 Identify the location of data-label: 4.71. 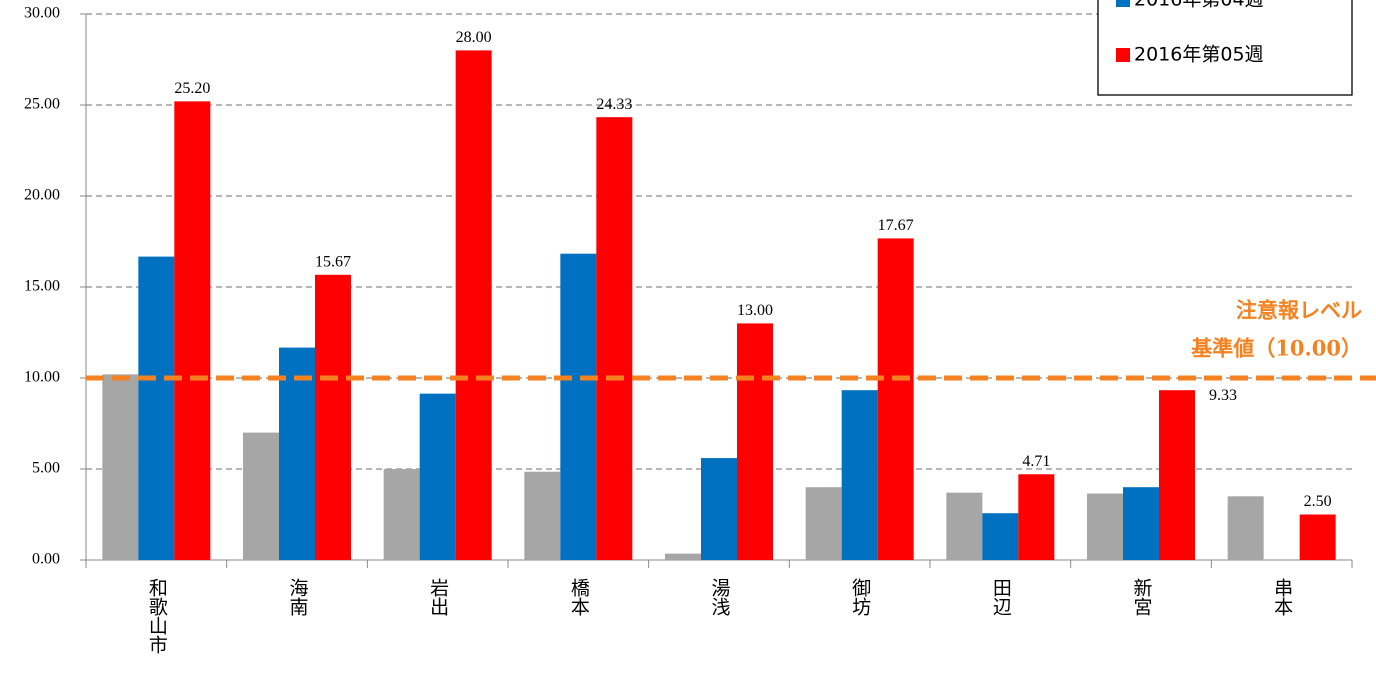
(1036, 461).